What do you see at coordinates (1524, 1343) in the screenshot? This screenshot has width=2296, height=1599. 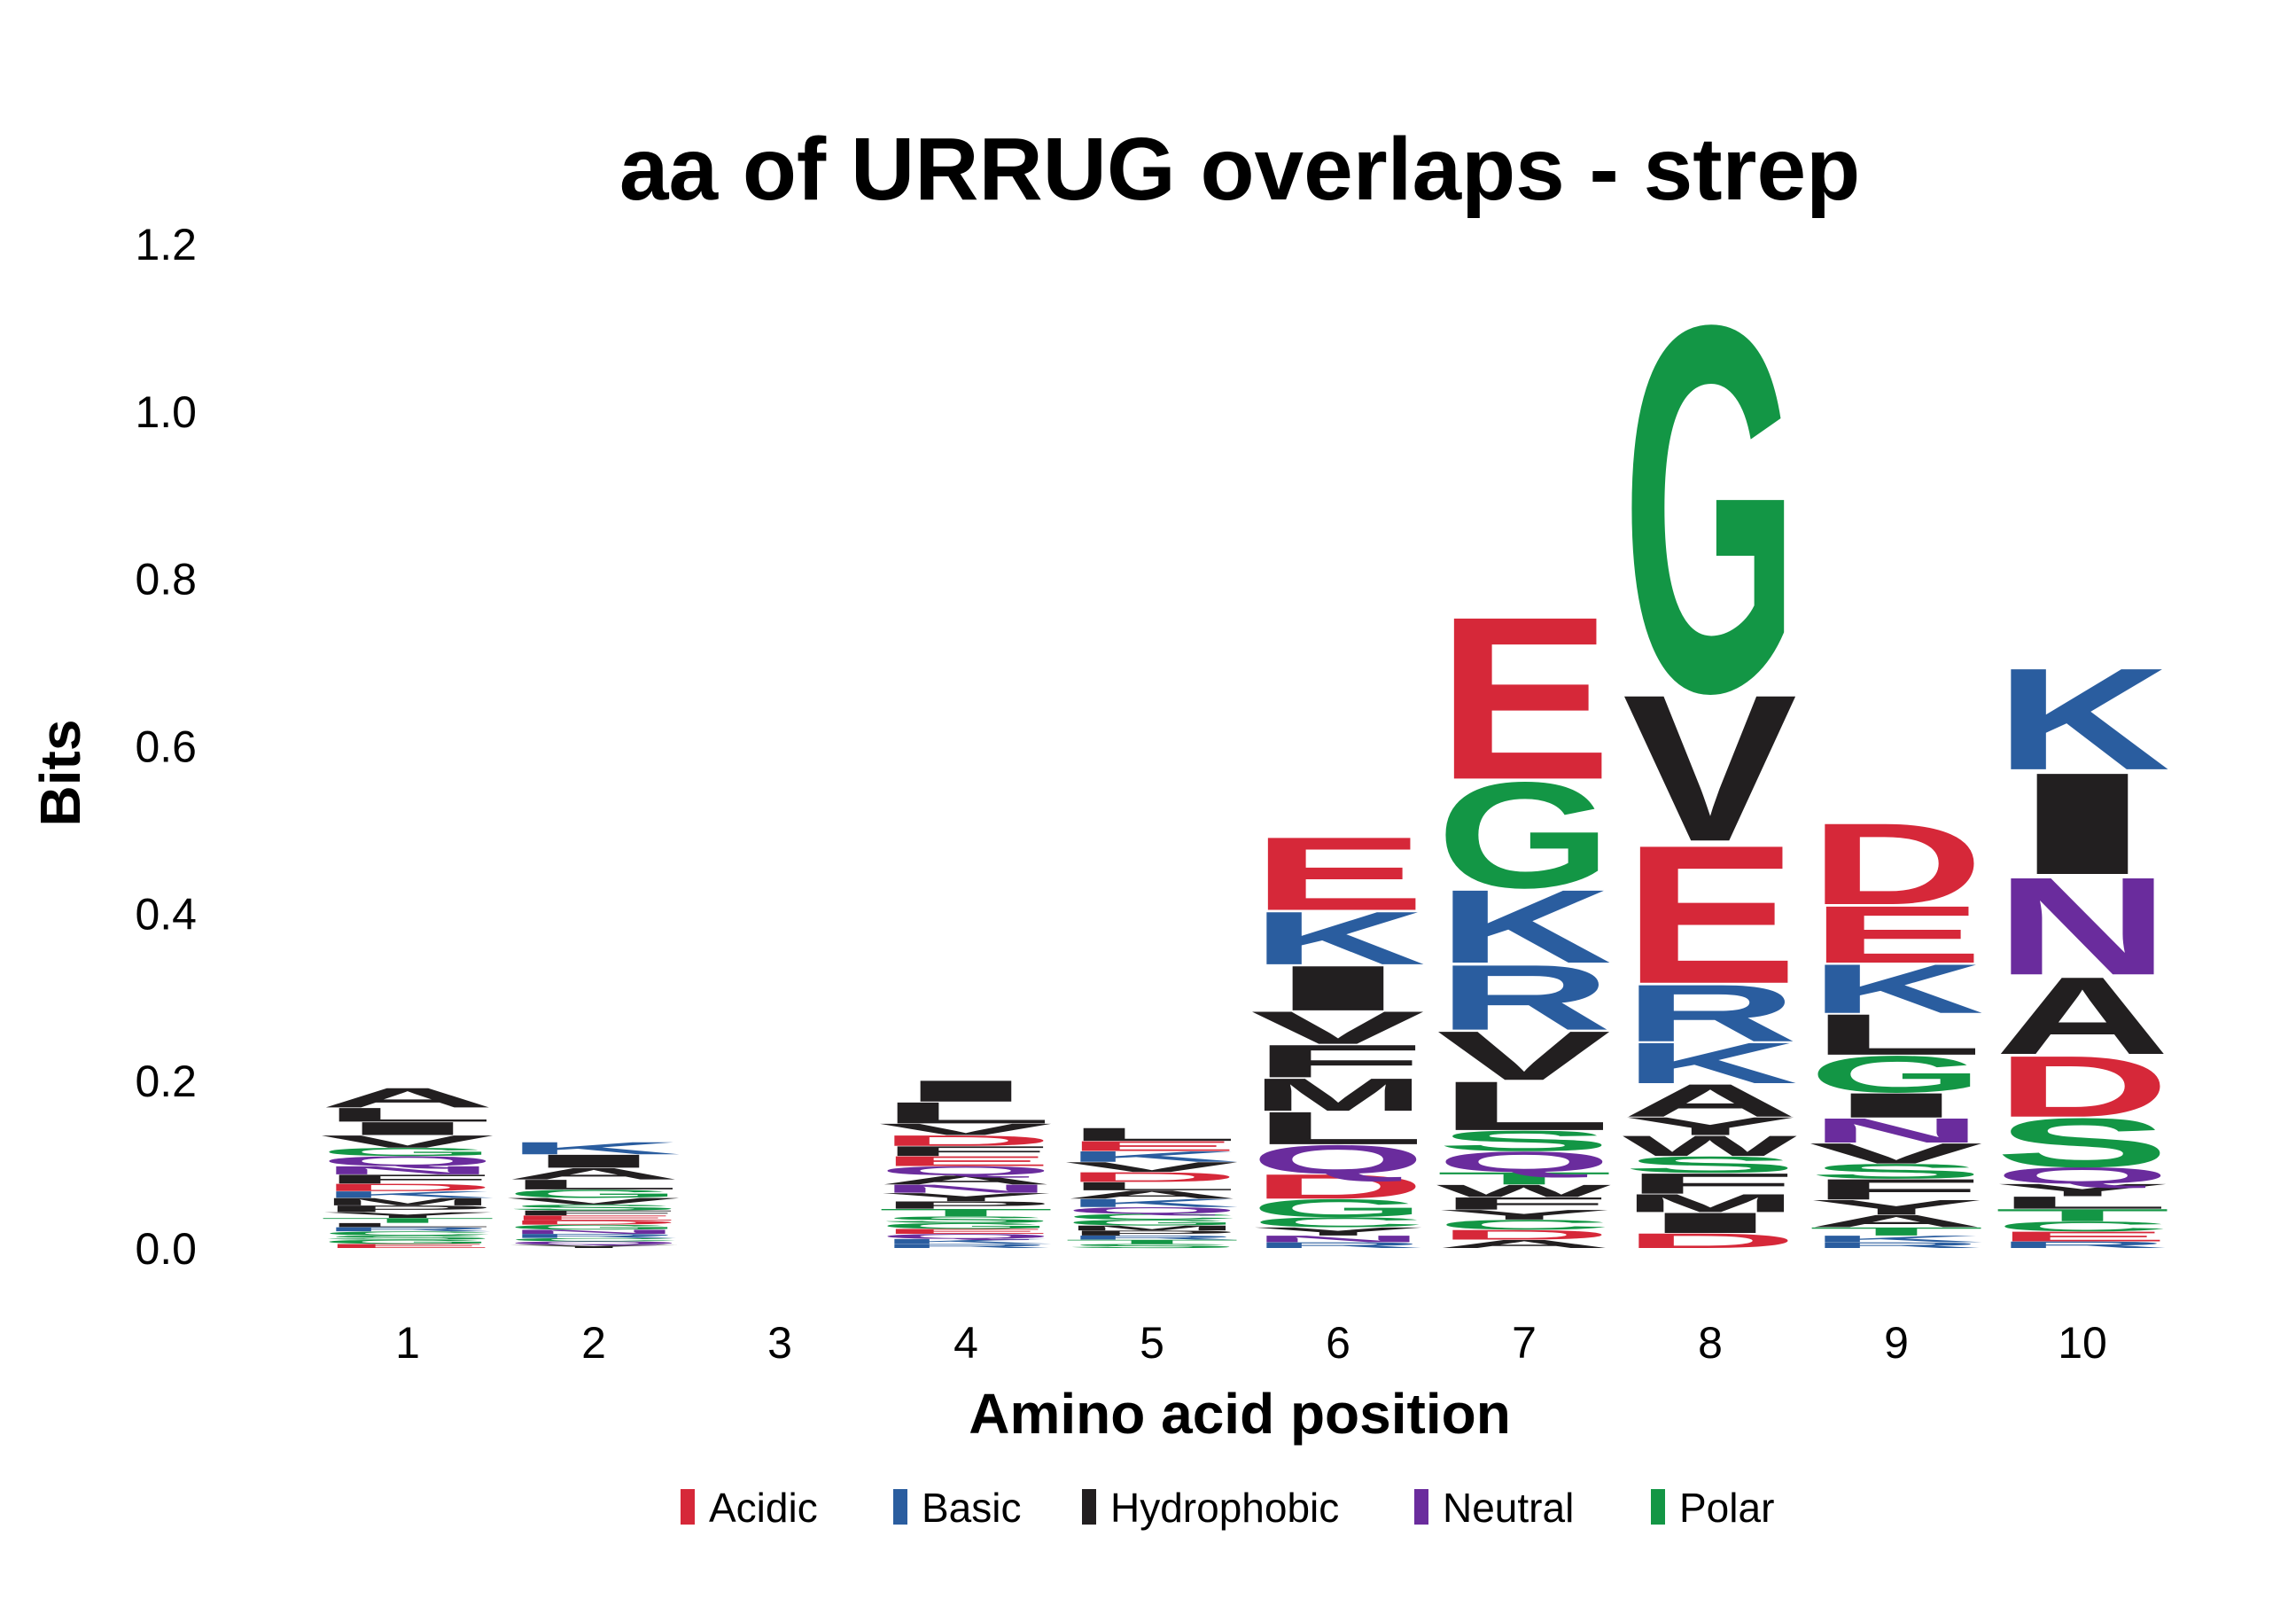 I see `x-tick-label: 7` at bounding box center [1524, 1343].